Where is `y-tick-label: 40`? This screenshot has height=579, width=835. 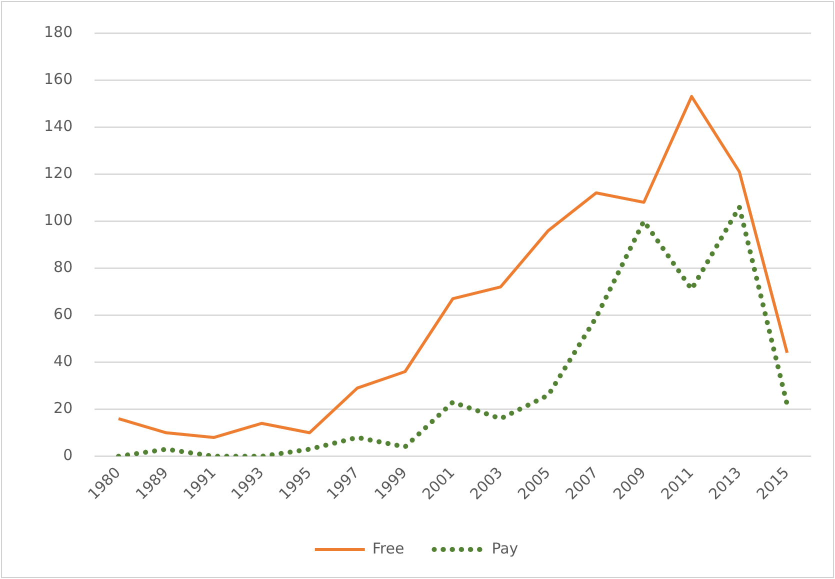 y-tick-label: 40 is located at coordinates (63, 361).